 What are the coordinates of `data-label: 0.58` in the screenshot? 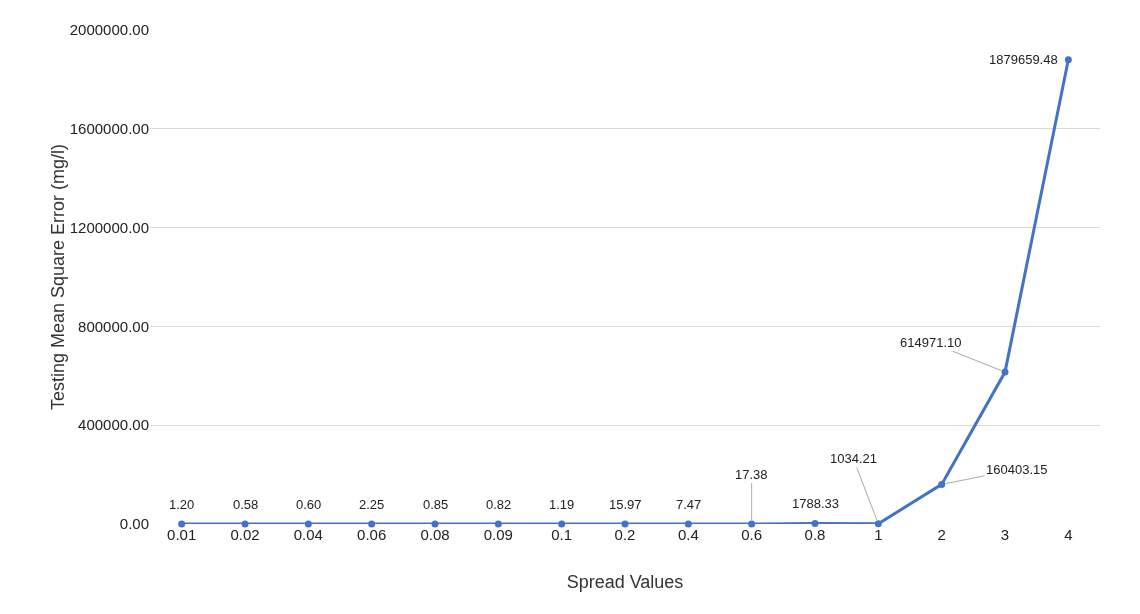 It's located at (246, 504).